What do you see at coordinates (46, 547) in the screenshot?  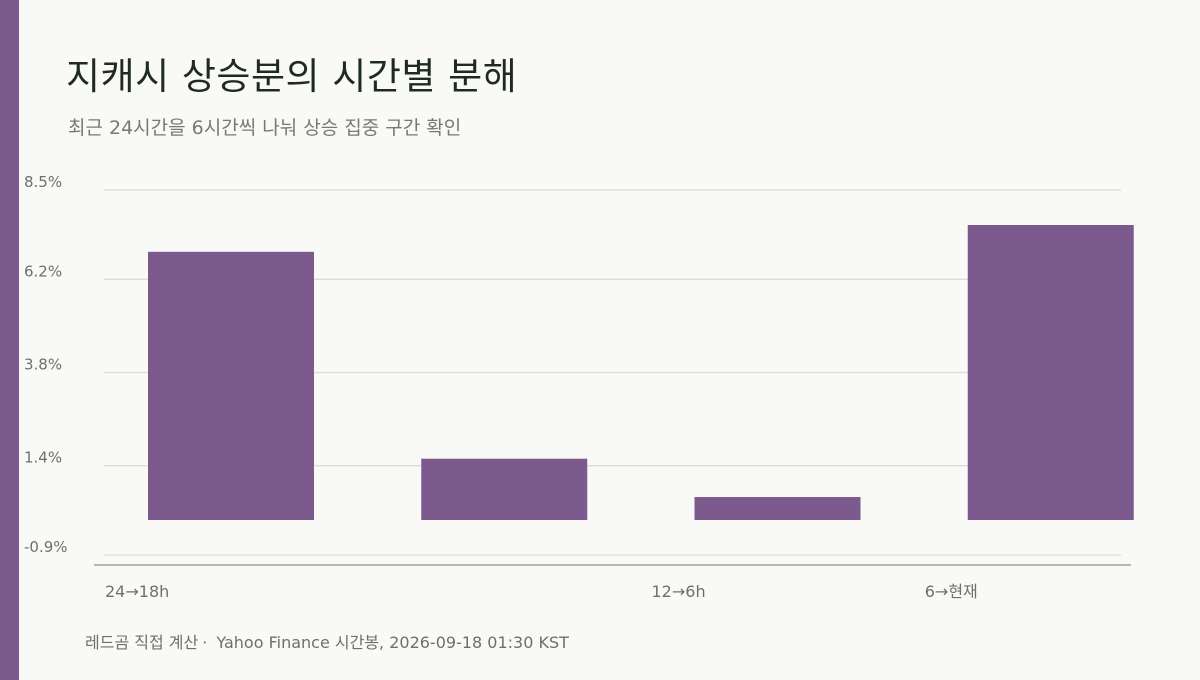 I see `y-tick-label: -0.9%` at bounding box center [46, 547].